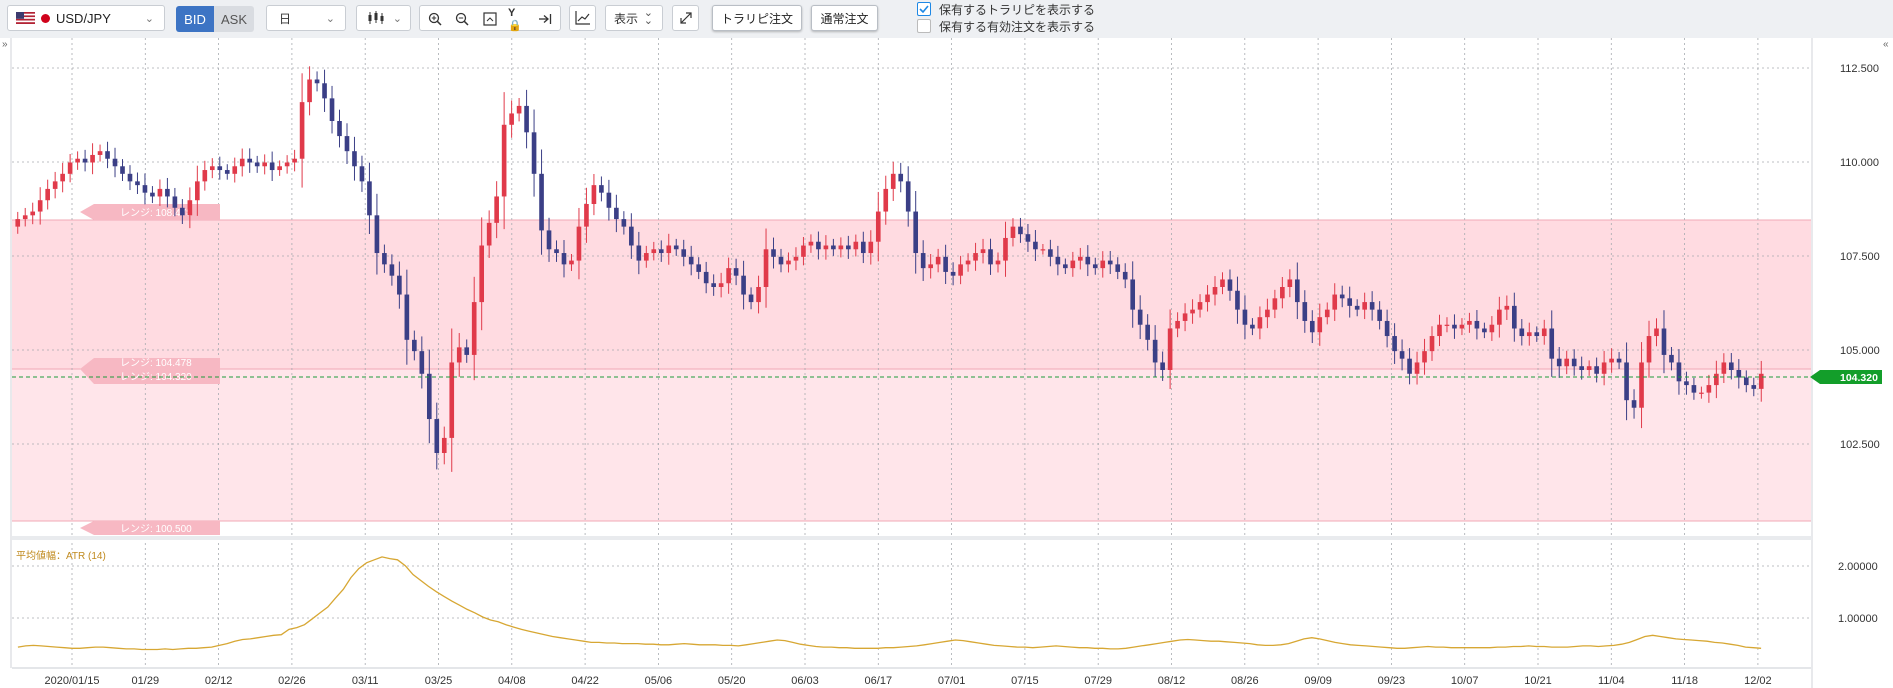  I want to click on collapse-right-icon: «, so click(1886, 44).